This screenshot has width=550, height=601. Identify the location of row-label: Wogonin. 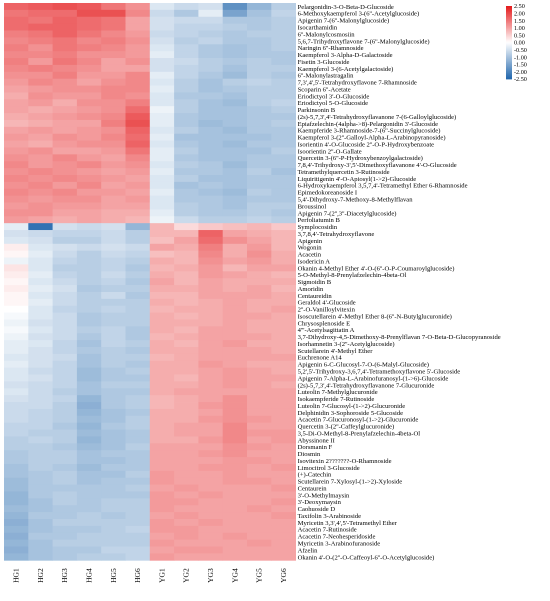
(310, 248).